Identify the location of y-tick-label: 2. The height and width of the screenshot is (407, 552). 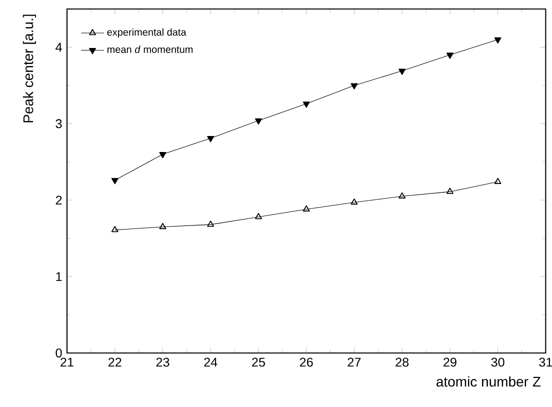
(59, 200).